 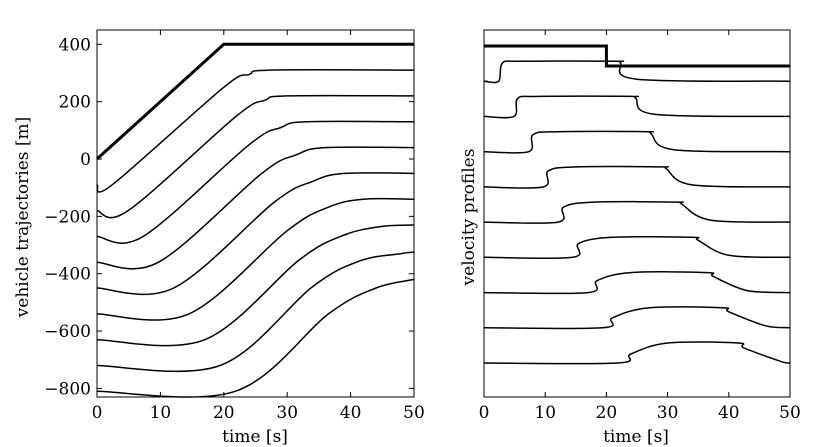 I want to click on right-xlabel: time [s], so click(x=636, y=437).